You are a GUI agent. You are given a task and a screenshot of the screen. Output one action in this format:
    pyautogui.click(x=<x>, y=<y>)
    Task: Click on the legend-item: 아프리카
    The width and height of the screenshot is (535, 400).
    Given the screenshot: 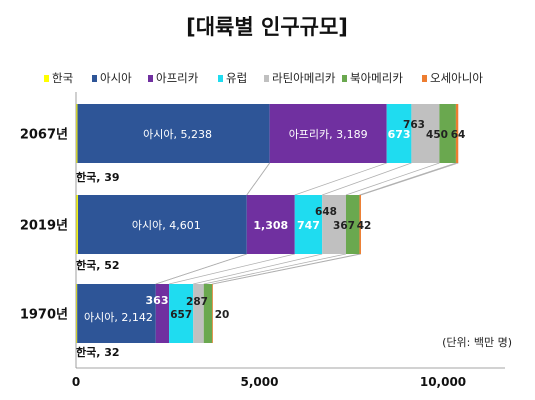 What is the action you would take?
    pyautogui.click(x=173, y=78)
    